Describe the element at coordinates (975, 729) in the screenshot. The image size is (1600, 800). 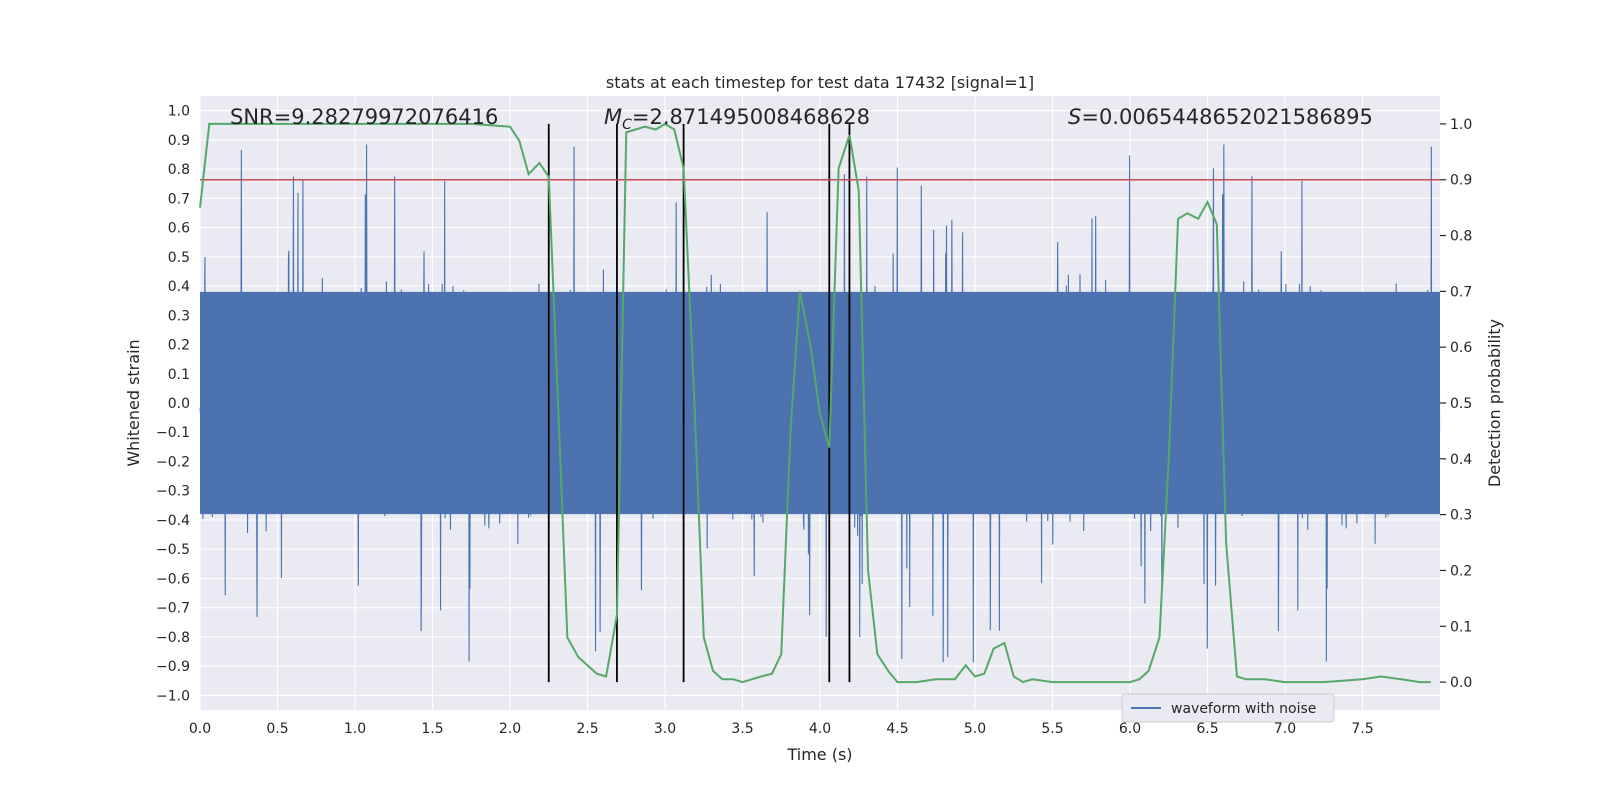
I see `x-tick-label: 5.0` at that location.